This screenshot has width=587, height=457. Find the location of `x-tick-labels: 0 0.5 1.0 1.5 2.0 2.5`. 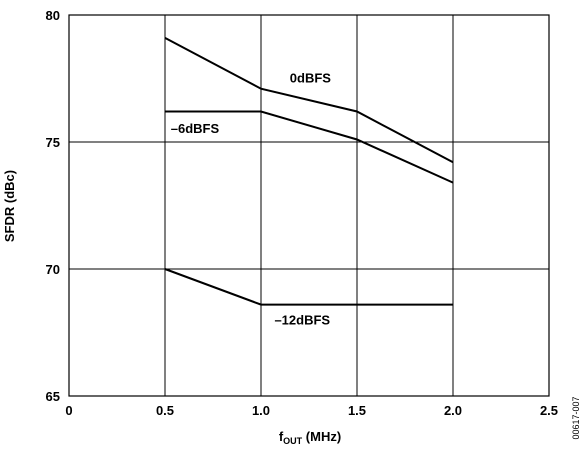

x-tick-labels: 0 0.5 1.0 1.5 2.0 2.5 is located at coordinates (311, 410).